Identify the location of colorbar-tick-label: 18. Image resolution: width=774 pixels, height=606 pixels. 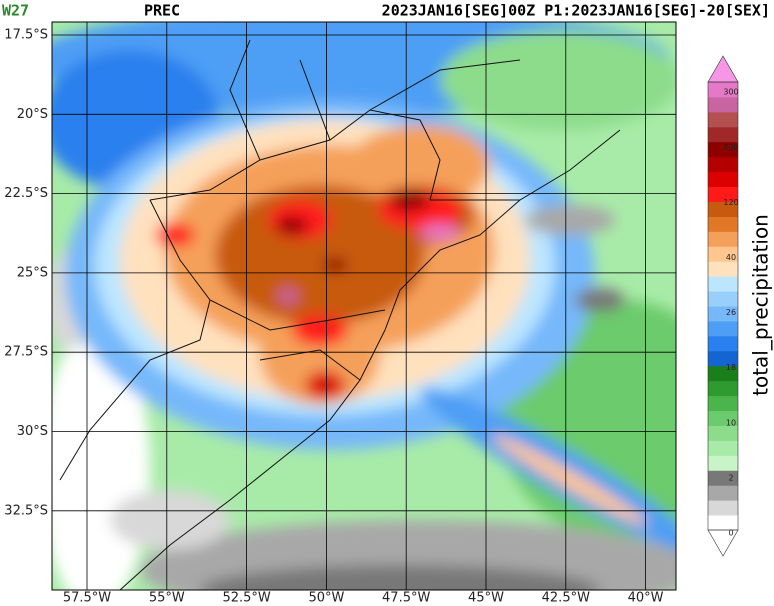
(731, 367).